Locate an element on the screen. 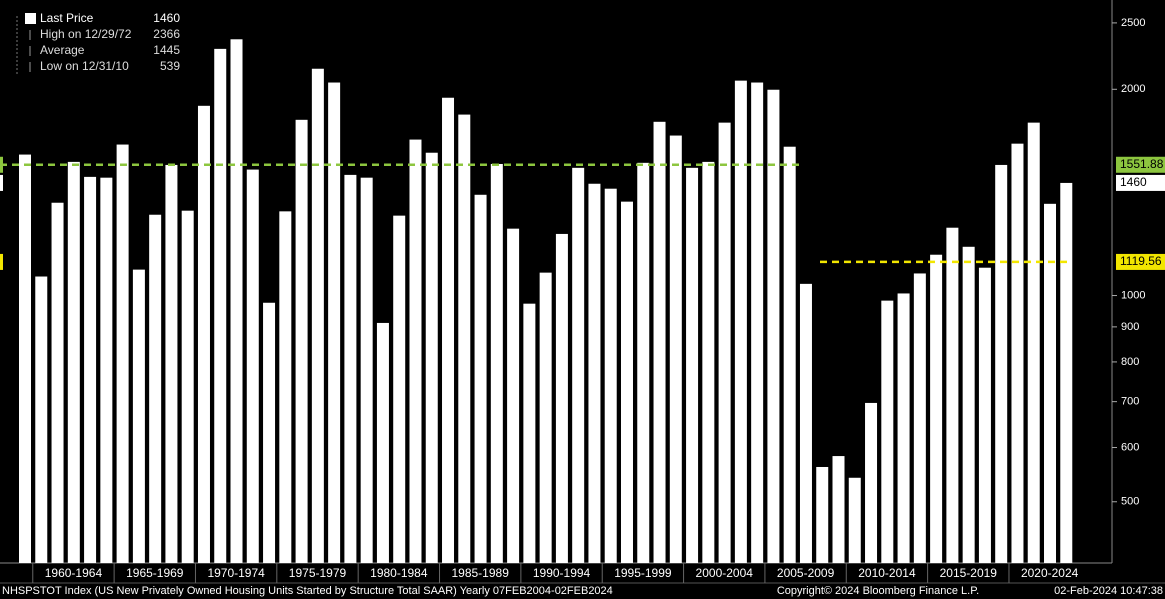  x-tick-label: 2010-2014 is located at coordinates (887, 573).